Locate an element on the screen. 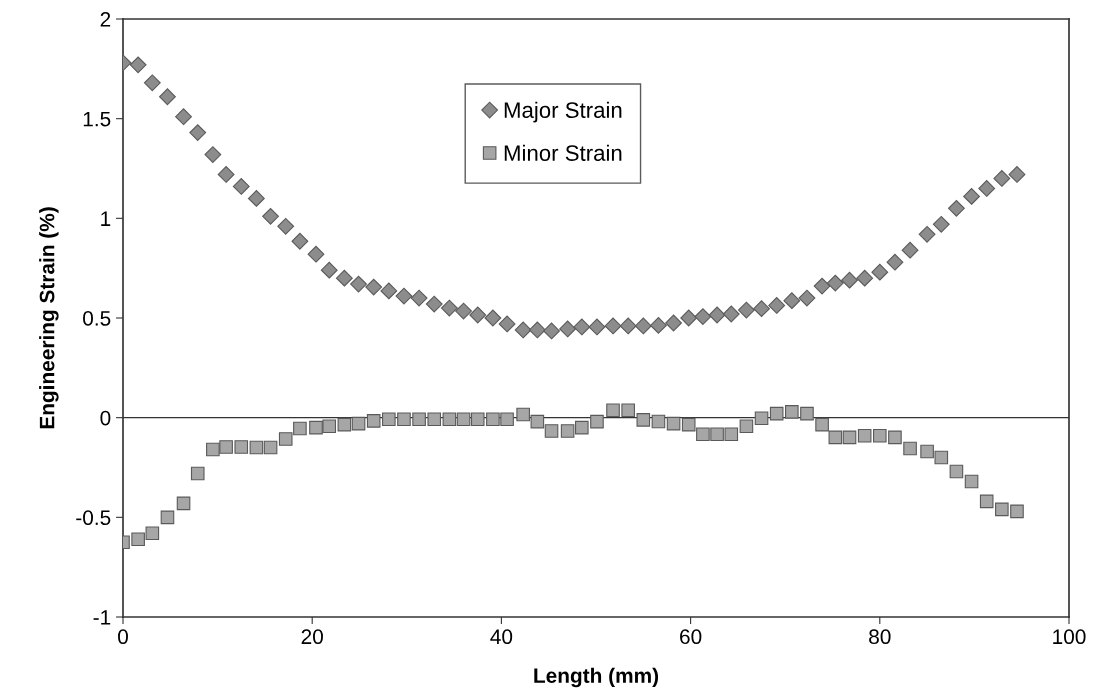 The height and width of the screenshot is (697, 1094). y-tick-label: -0.5 is located at coordinates (93, 518).